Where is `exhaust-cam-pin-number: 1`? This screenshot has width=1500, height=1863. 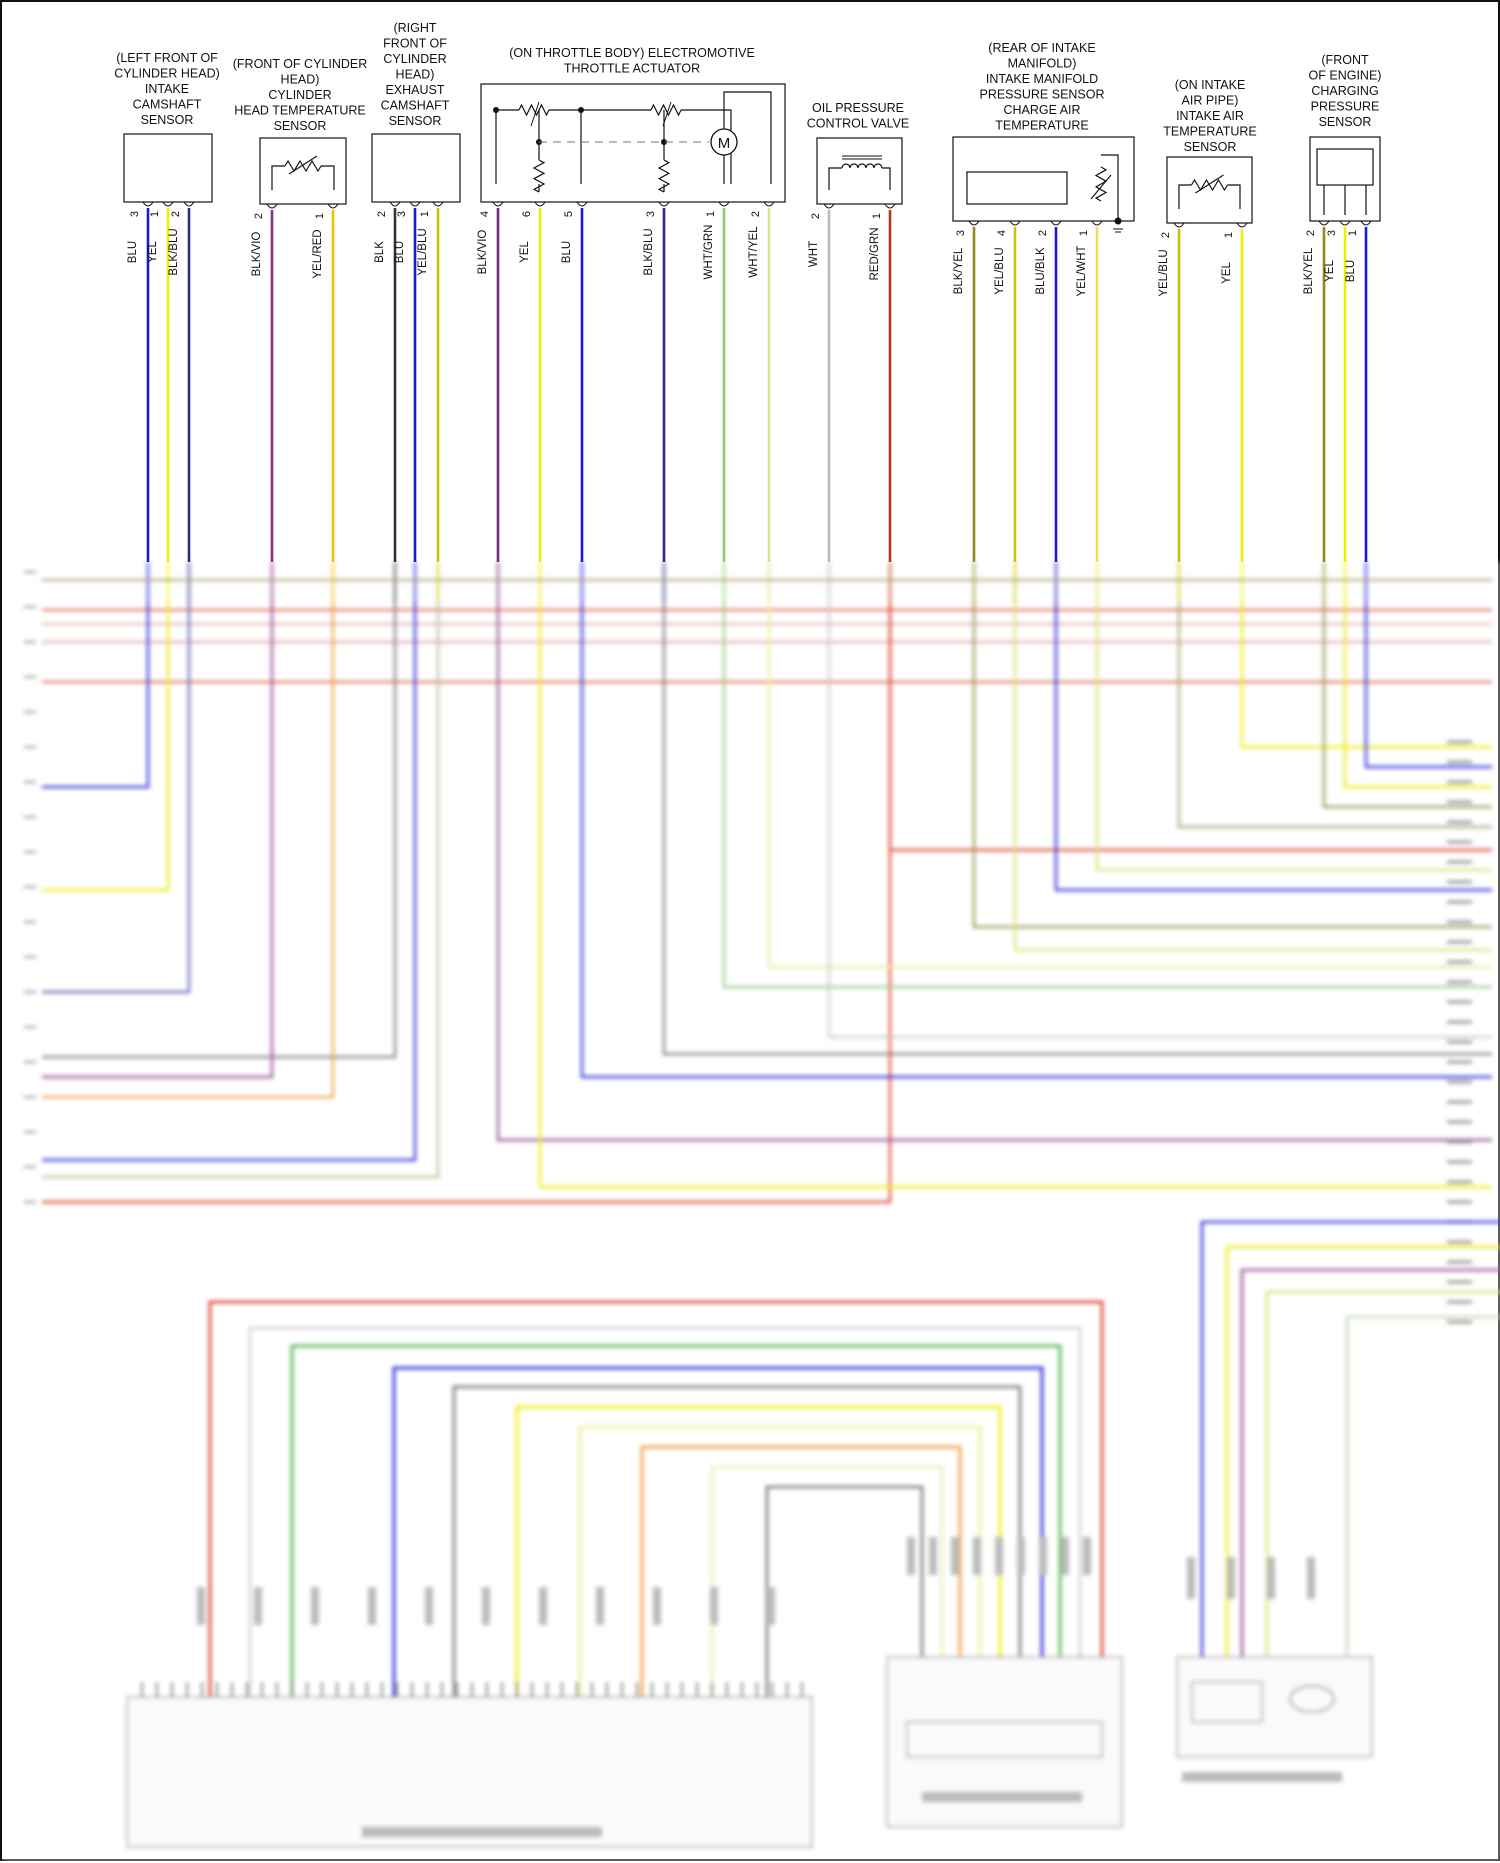 exhaust-cam-pin-number: 1 is located at coordinates (425, 214).